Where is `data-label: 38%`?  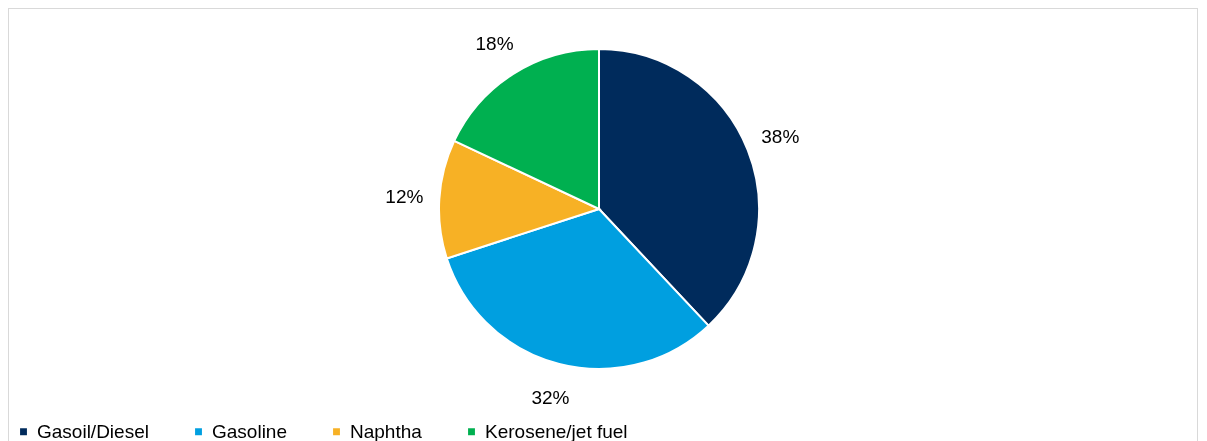 data-label: 38% is located at coordinates (780, 137).